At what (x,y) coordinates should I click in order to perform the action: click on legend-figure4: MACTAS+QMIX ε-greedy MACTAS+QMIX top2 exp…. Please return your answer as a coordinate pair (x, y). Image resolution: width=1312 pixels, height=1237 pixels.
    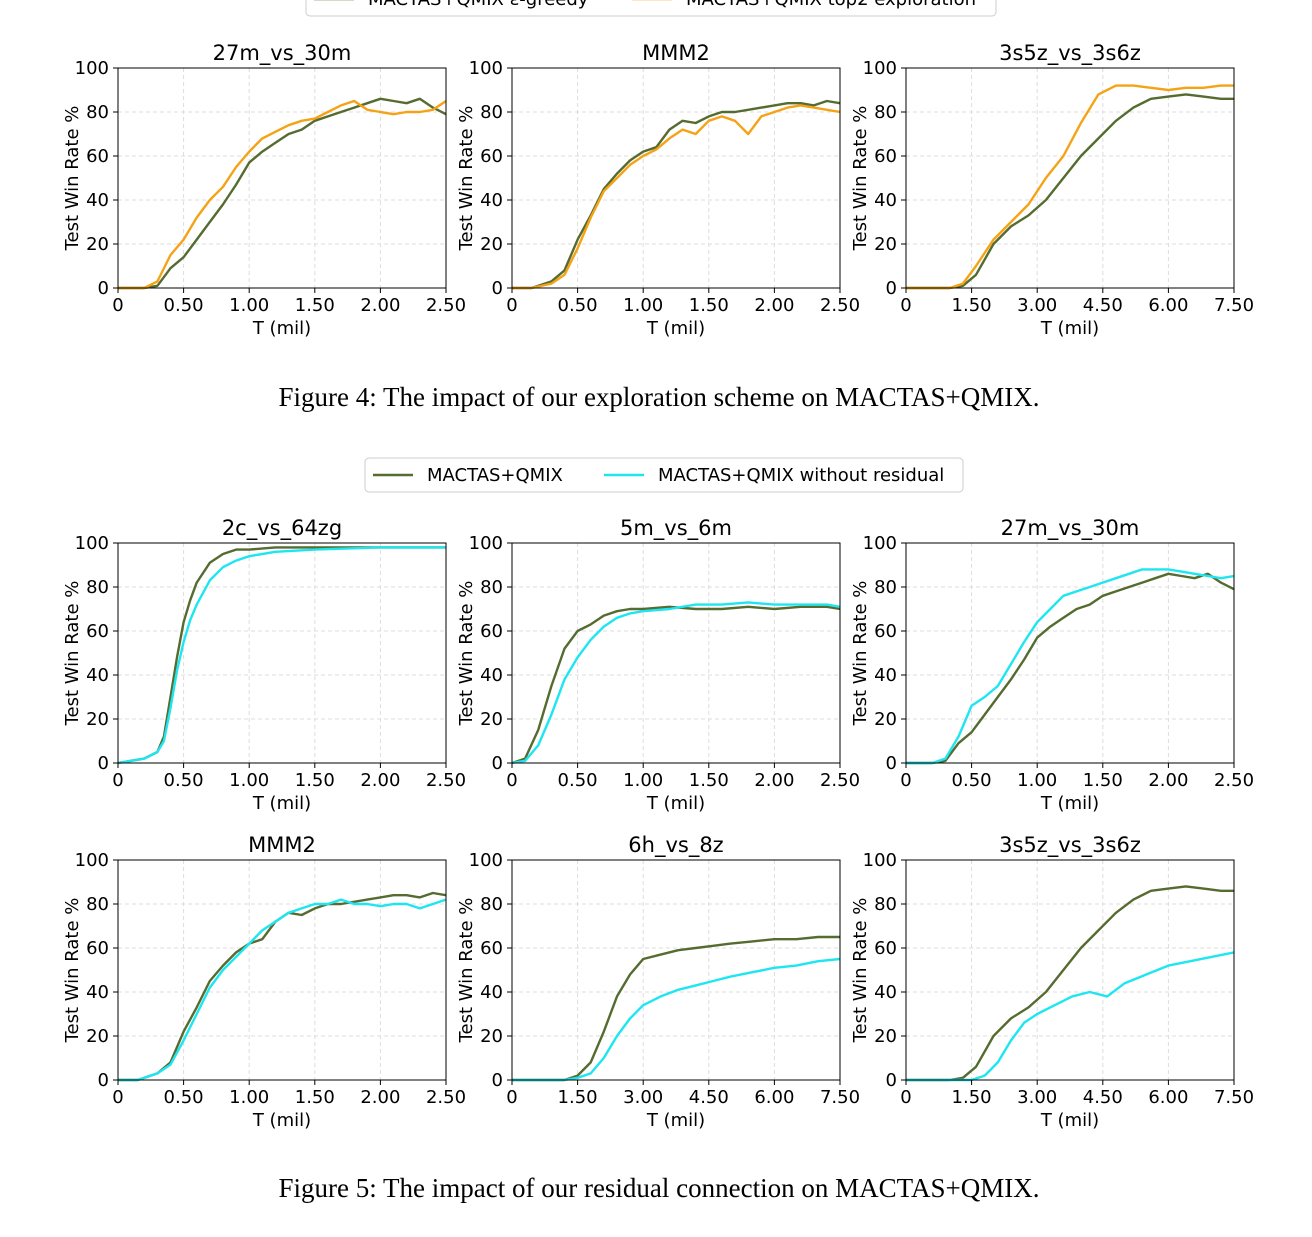
    Looking at the image, I should click on (651, 8).